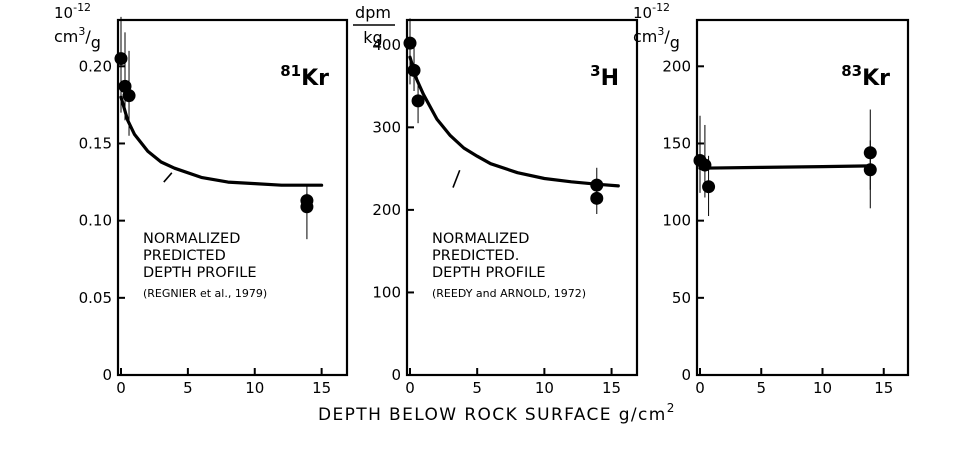 The height and width of the screenshot is (451, 973). Describe the element at coordinates (290, 71) in the screenshot. I see `kr81-nuclide-mass: 81` at that location.